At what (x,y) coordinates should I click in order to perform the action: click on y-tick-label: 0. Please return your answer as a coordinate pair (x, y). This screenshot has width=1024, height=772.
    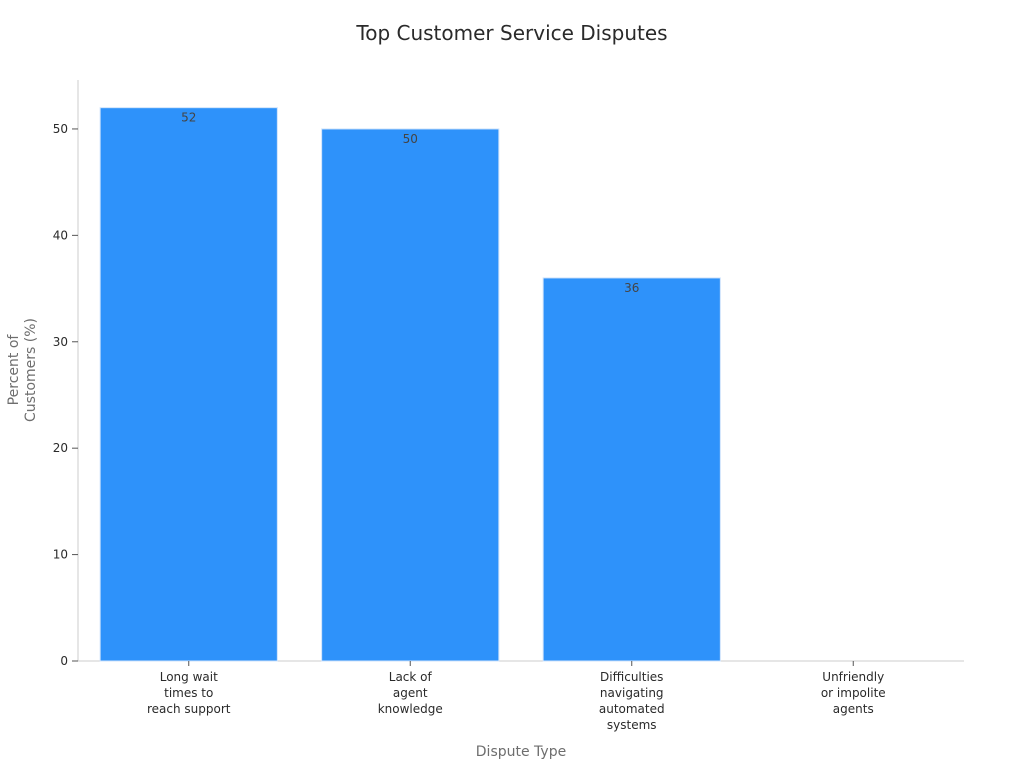
    Looking at the image, I should click on (64, 661).